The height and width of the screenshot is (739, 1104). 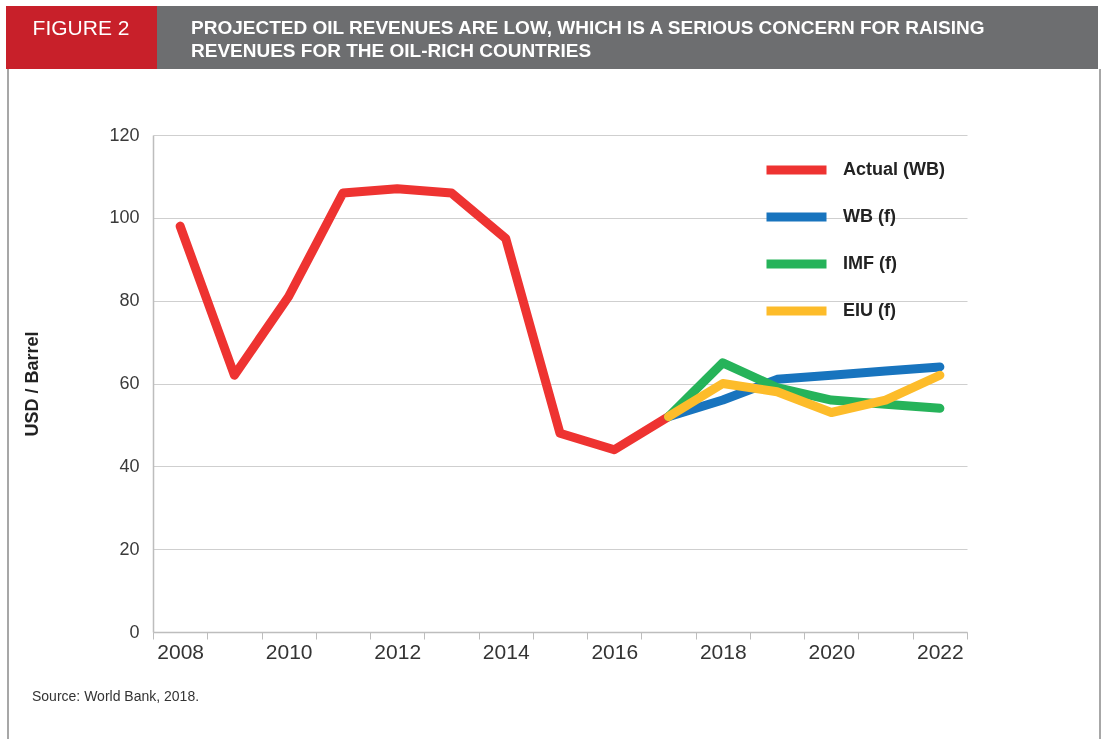 What do you see at coordinates (506, 651) in the screenshot?
I see `x-tick-label: 2014` at bounding box center [506, 651].